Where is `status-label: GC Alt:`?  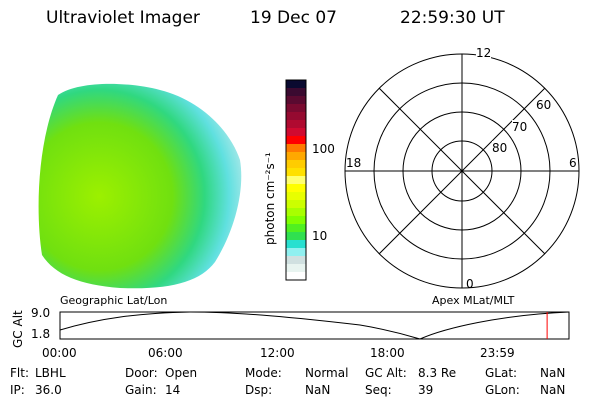
status-label: GC Alt: is located at coordinates (386, 373).